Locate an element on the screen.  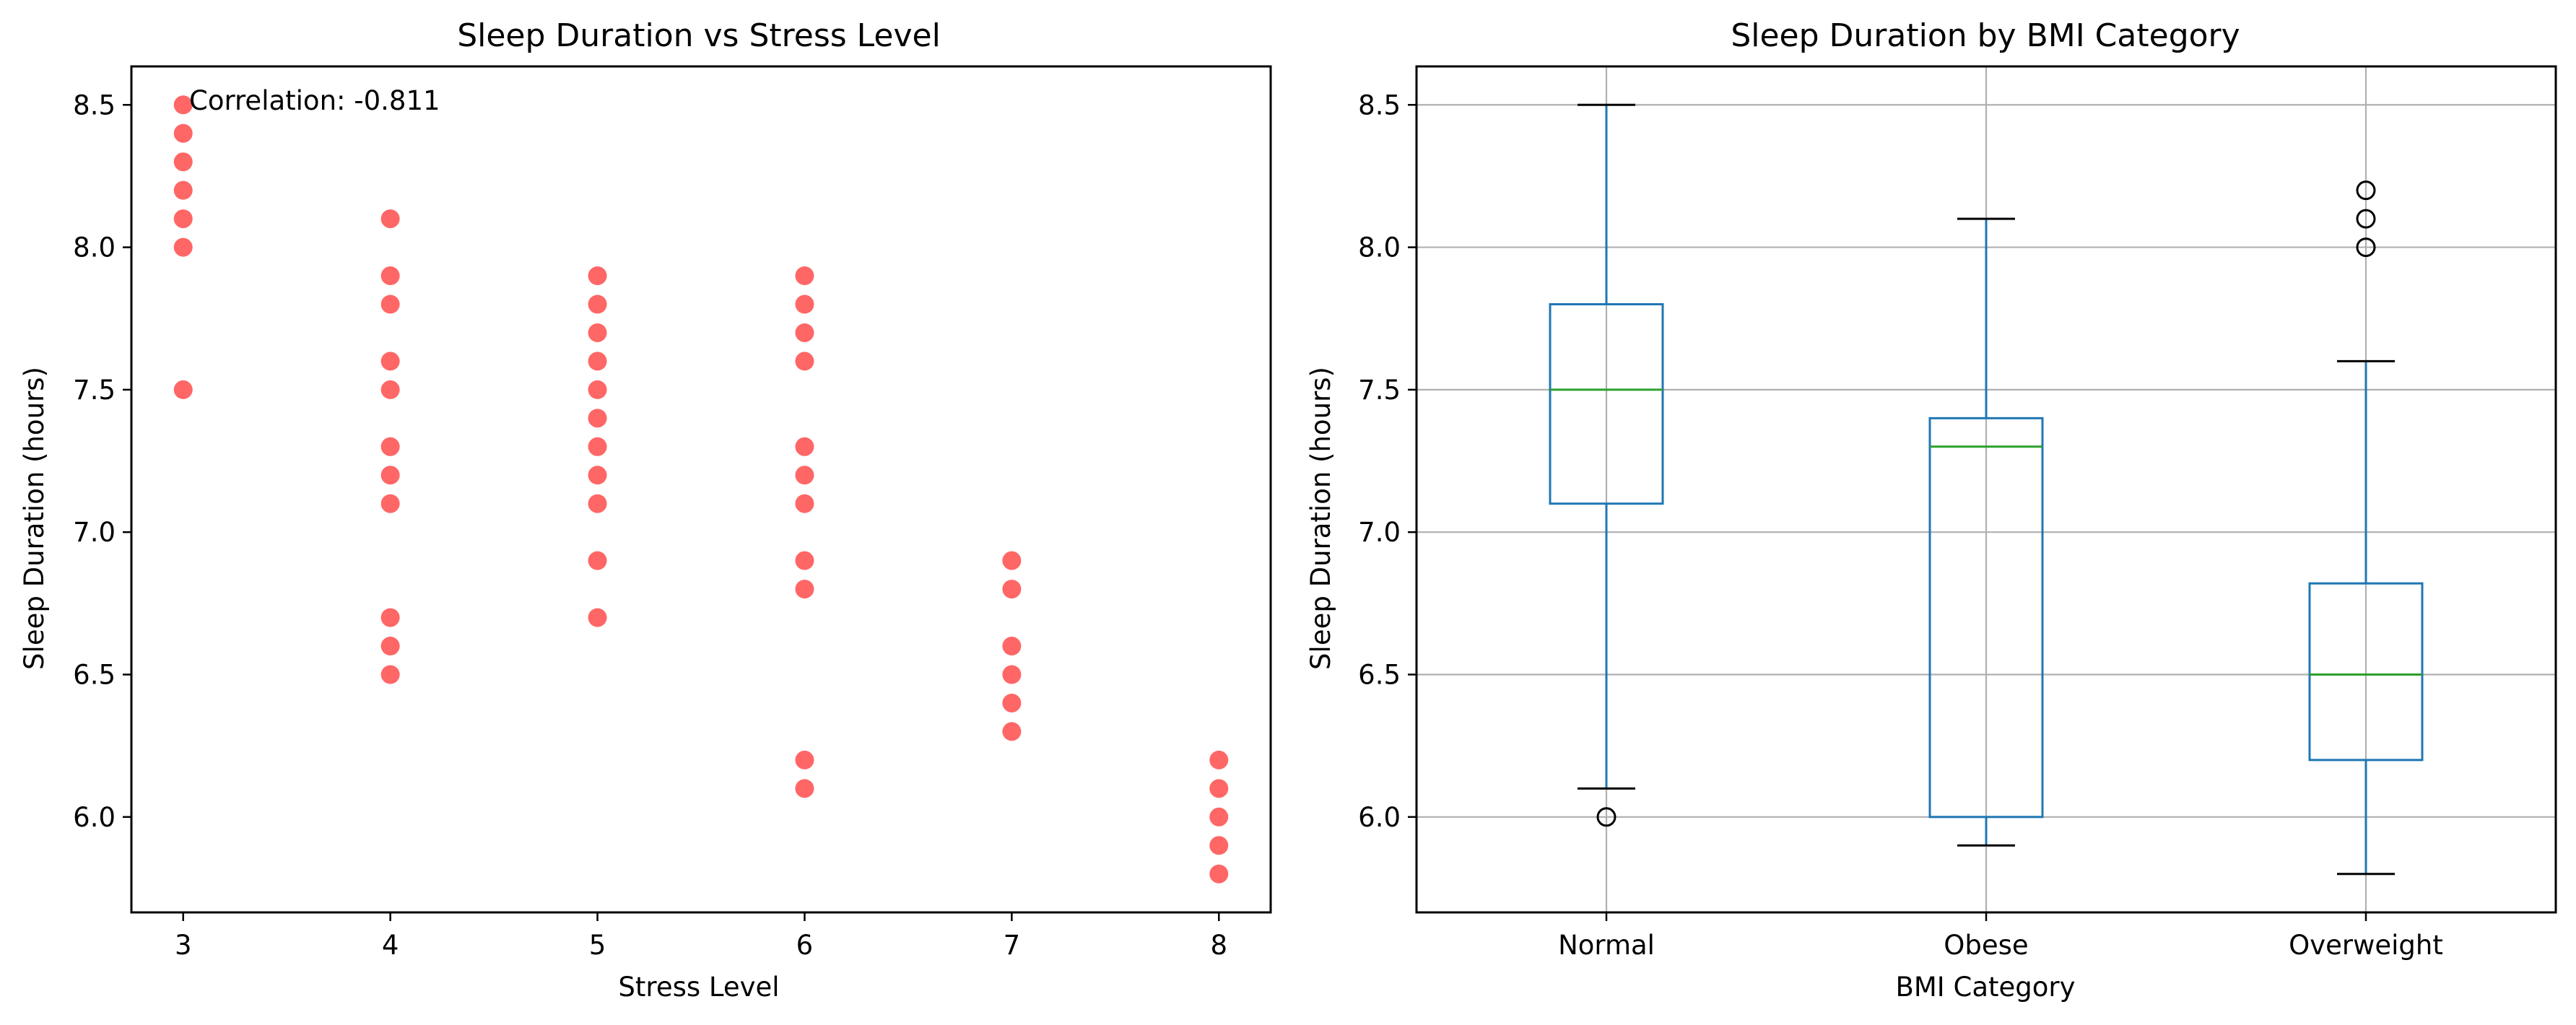
boxplot-y-tick-label: 7.5 is located at coordinates (1379, 391).